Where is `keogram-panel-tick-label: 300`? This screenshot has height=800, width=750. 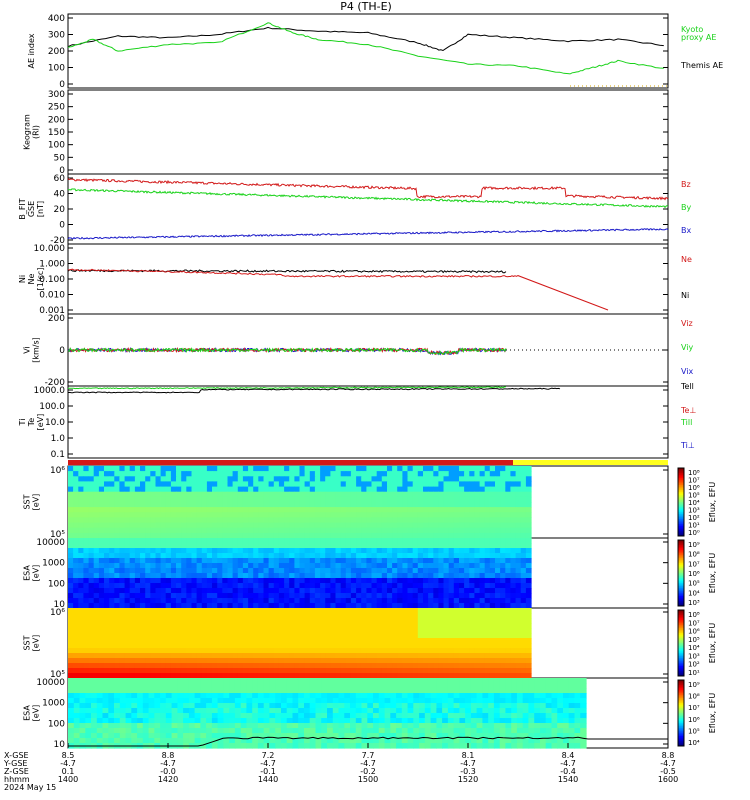 keogram-panel-tick-label: 300 is located at coordinates (56, 95).